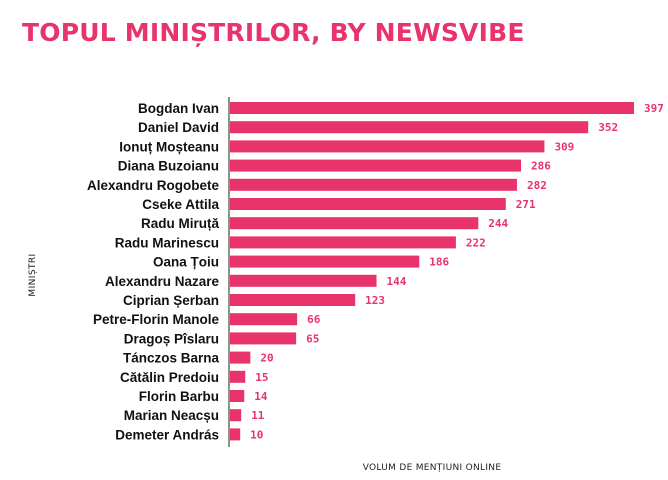  I want to click on bar-radu-miruta, so click(354, 223).